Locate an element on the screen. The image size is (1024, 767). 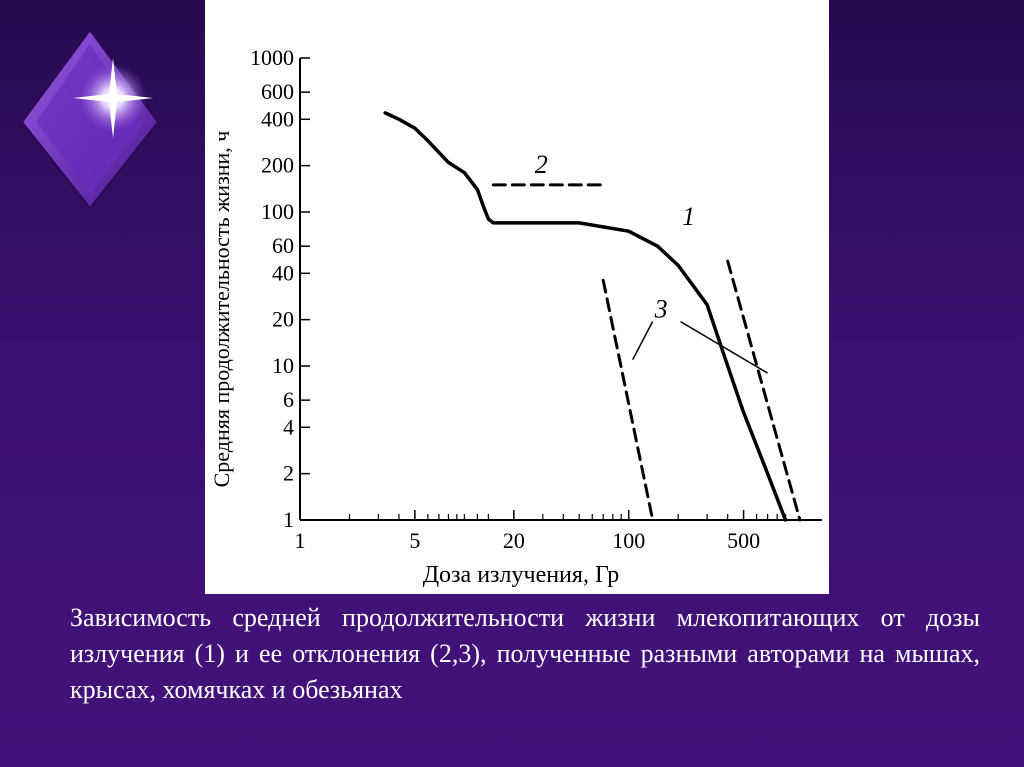
y-tick-label: 40 is located at coordinates (283, 272).